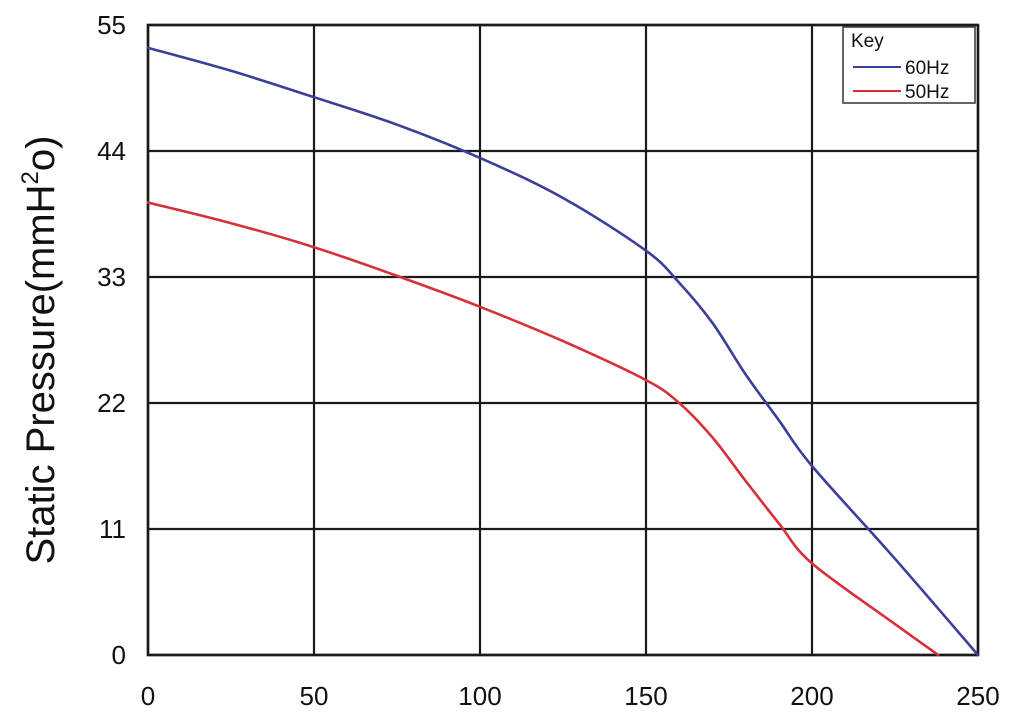  Describe the element at coordinates (111, 340) in the screenshot. I see `y-tick-labels: 0 11 22 33 44 55` at that location.